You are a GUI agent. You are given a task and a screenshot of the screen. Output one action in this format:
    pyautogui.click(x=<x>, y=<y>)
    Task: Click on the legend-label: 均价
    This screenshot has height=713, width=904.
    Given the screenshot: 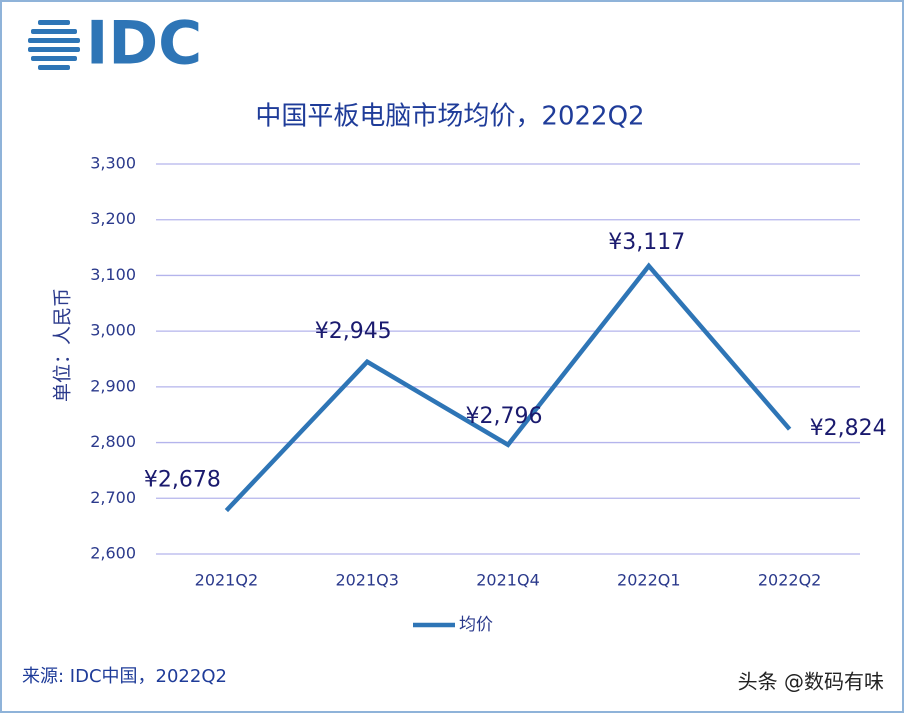 What is the action you would take?
    pyautogui.click(x=476, y=625)
    